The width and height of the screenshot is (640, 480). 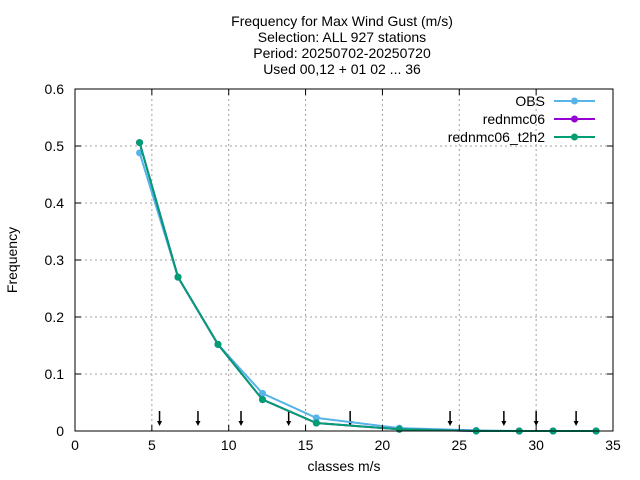 What do you see at coordinates (342, 53) in the screenshot?
I see `title-line-3: Period: 20250702-20250720` at bounding box center [342, 53].